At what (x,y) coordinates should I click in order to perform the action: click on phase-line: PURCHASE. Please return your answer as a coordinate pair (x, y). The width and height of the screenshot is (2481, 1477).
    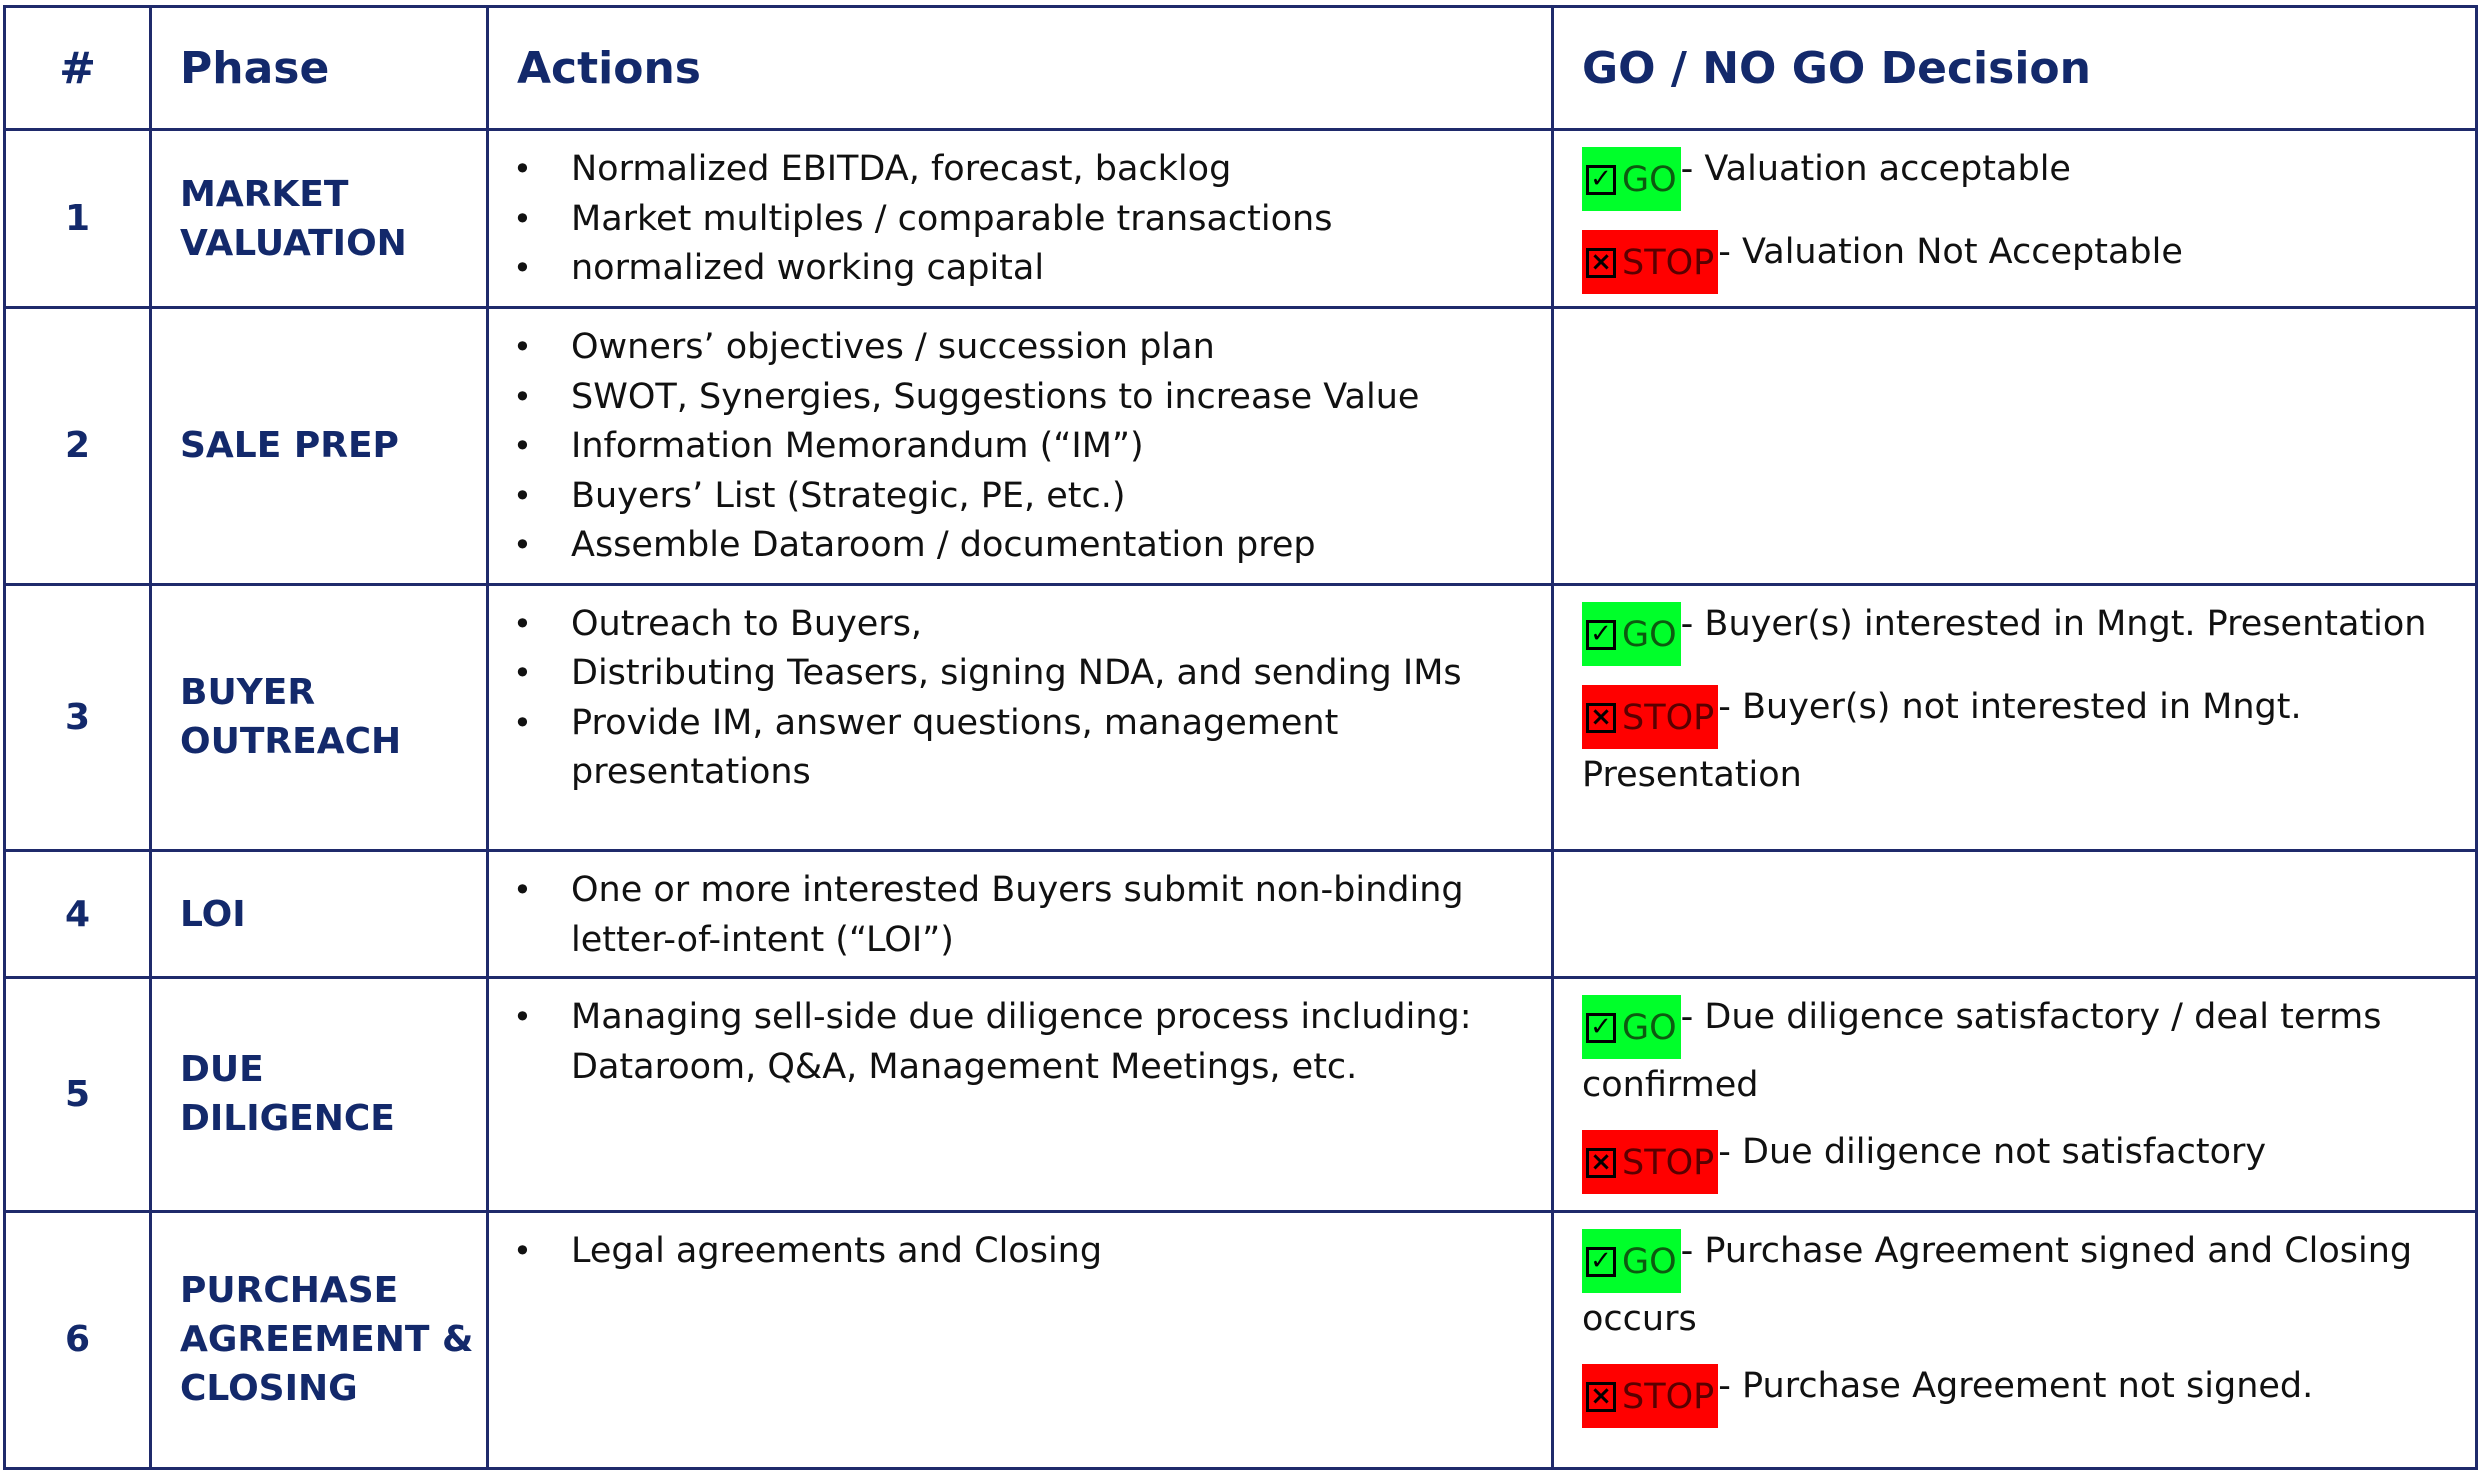
    Looking at the image, I should click on (289, 1291).